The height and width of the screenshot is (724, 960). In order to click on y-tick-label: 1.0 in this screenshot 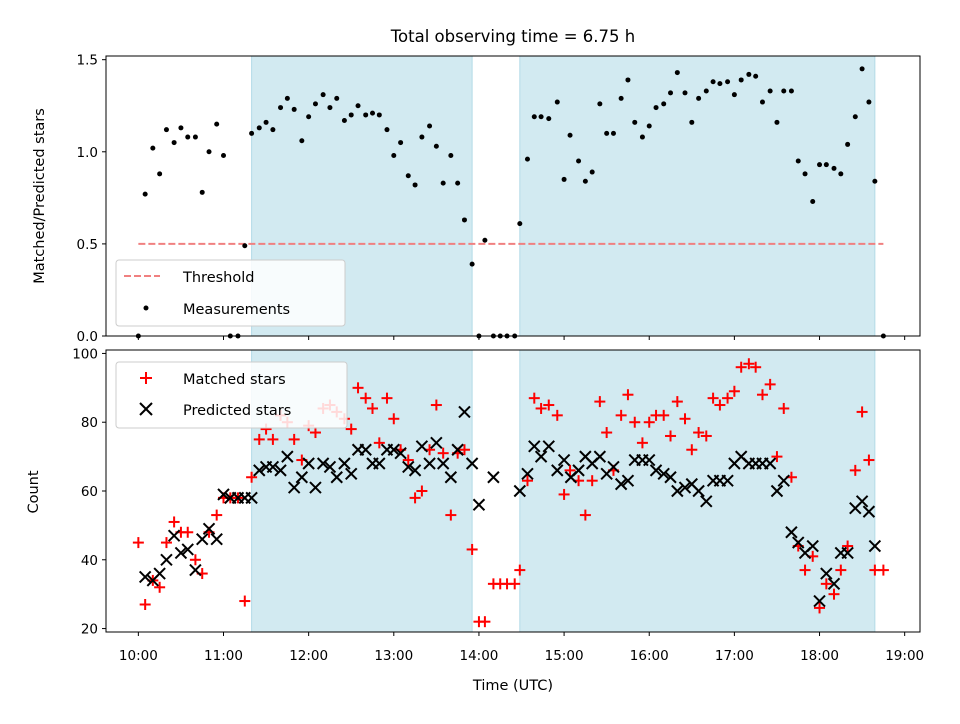, I will do `click(87, 153)`.